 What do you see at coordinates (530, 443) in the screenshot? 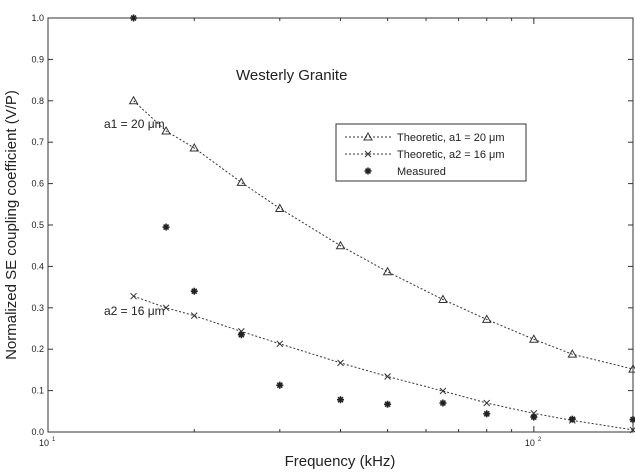
I see `x-tick-label-1: 10` at bounding box center [530, 443].